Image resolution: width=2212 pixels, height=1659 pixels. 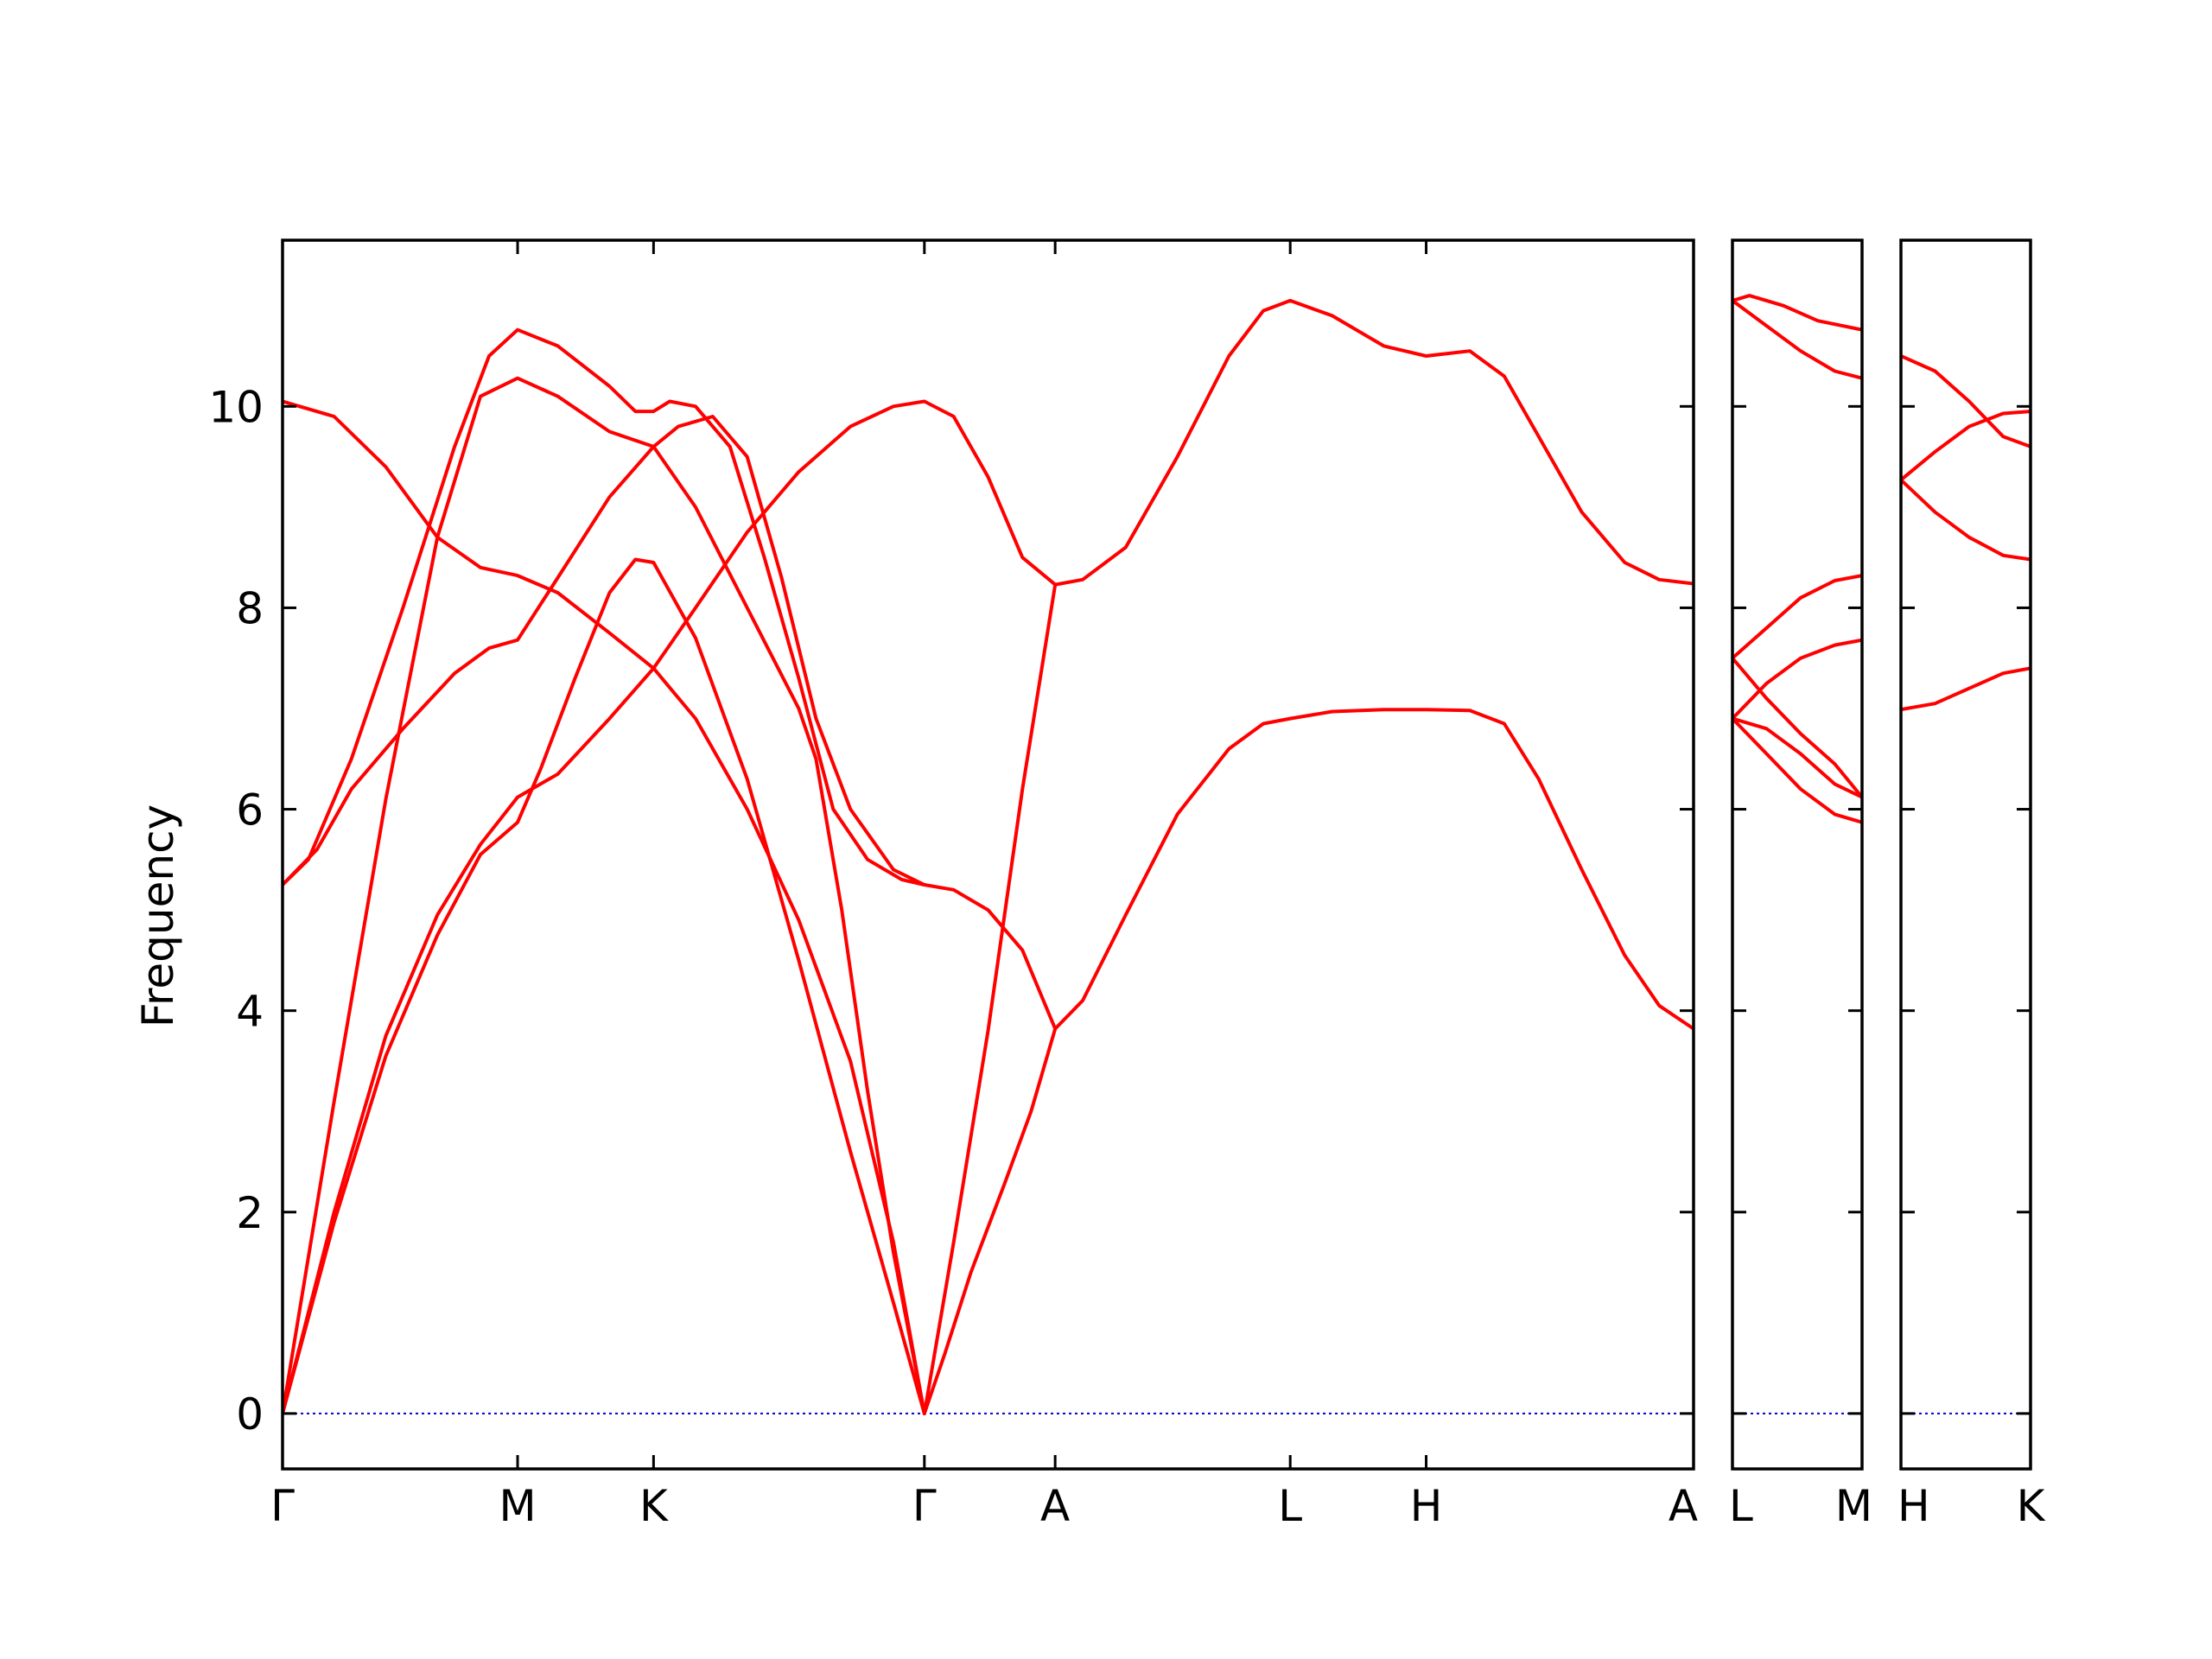 I want to click on y-tick-label: 0, so click(x=250, y=1414).